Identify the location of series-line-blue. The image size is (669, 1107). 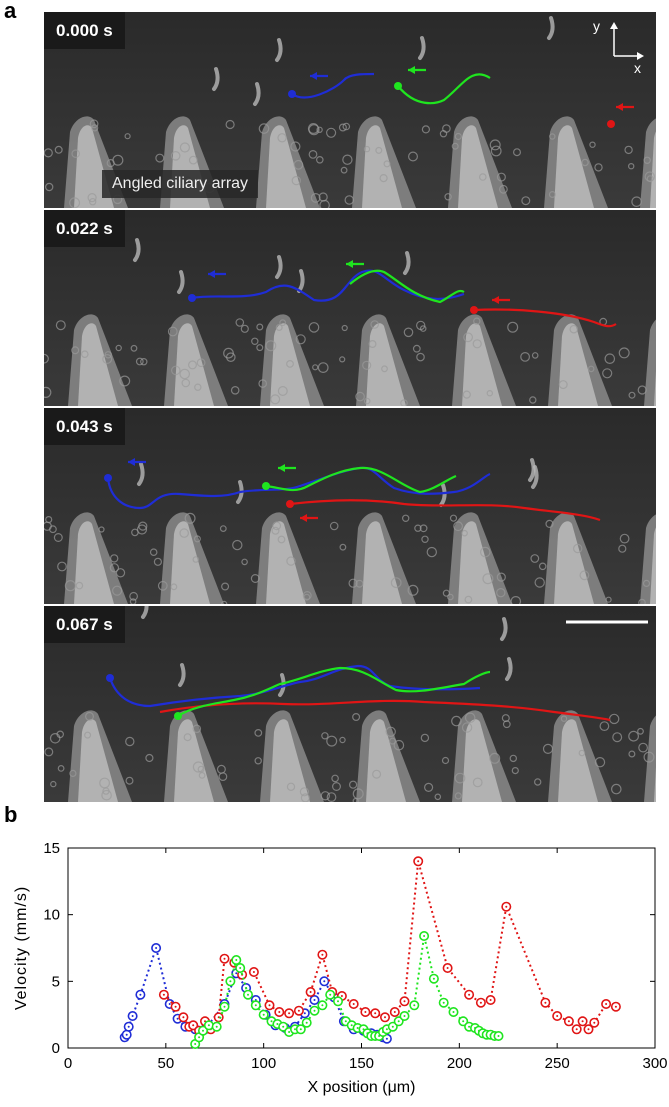
(255, 992).